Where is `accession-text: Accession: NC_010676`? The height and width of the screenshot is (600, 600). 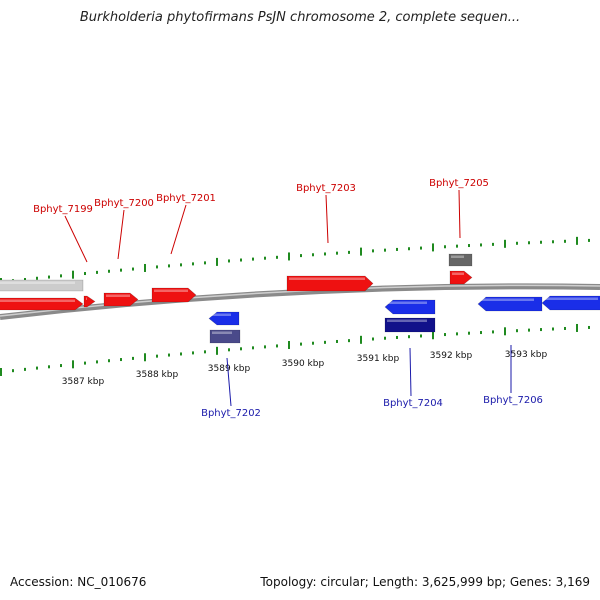
accession-text: Accession: NC_010676 is located at coordinates (78, 582).